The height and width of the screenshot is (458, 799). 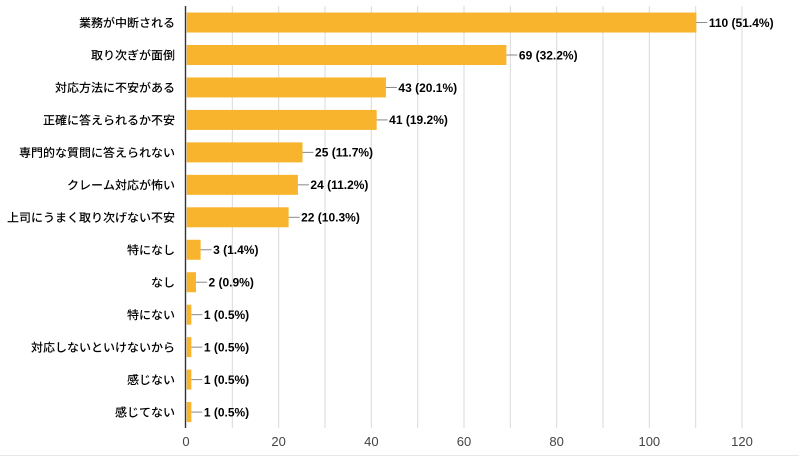 What do you see at coordinates (741, 23) in the screenshot?
I see `svg-text: 110 (51.4%)` at bounding box center [741, 23].